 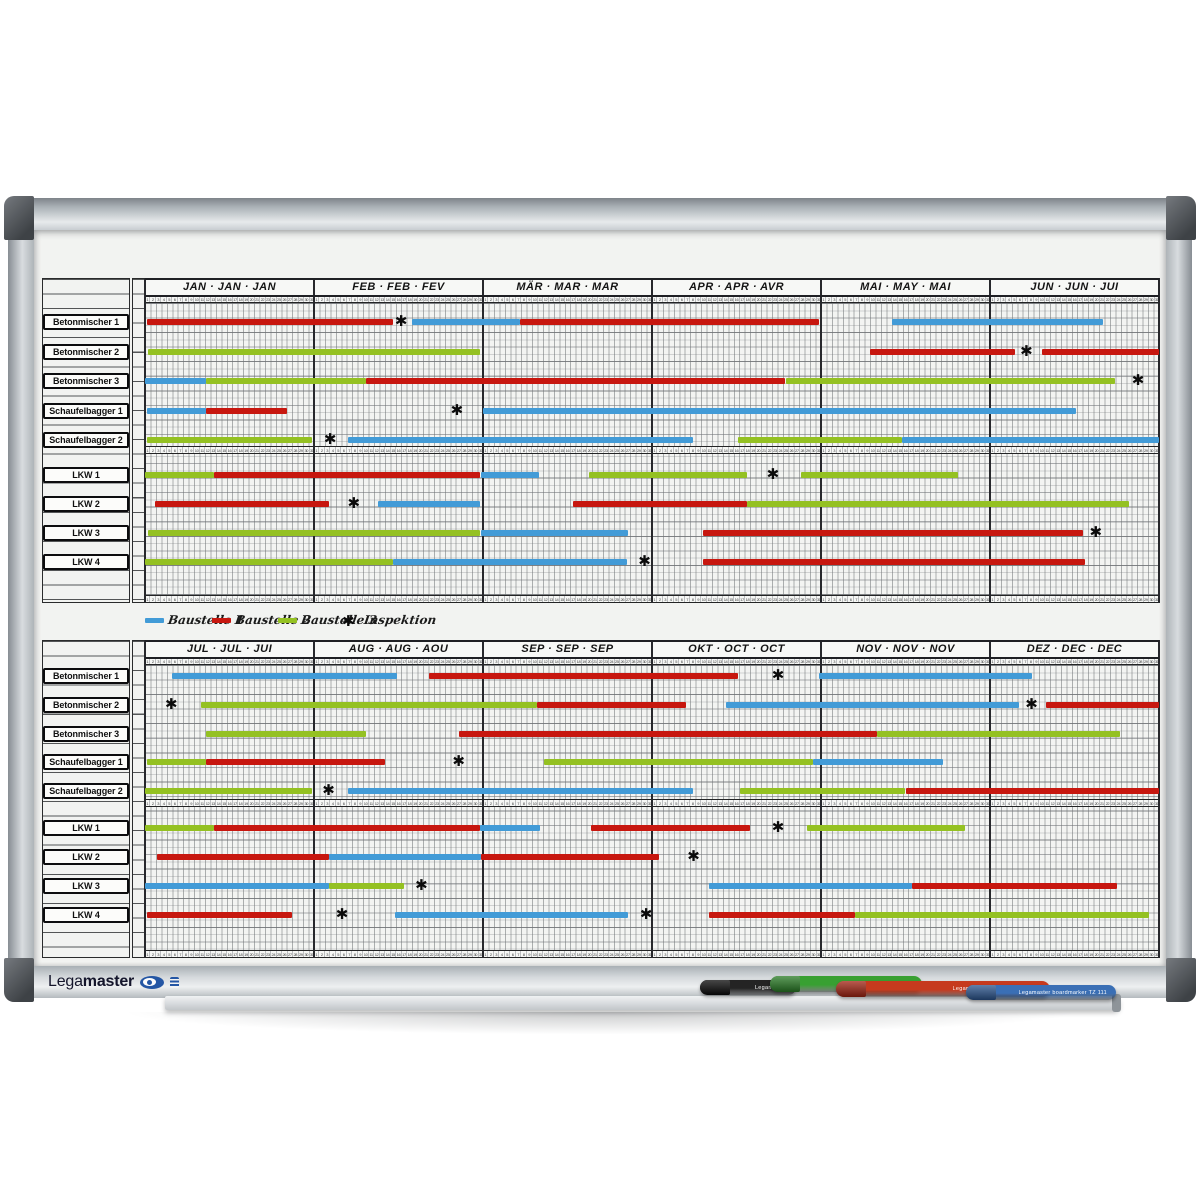 What do you see at coordinates (652, 658) in the screenshot?
I see `grid-border-line` at bounding box center [652, 658].